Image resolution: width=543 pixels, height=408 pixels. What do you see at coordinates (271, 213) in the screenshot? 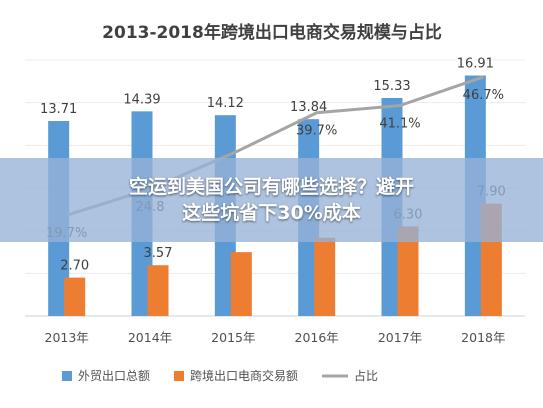
I see `headline-line-2: 这些坑省下30%成本` at bounding box center [271, 213].